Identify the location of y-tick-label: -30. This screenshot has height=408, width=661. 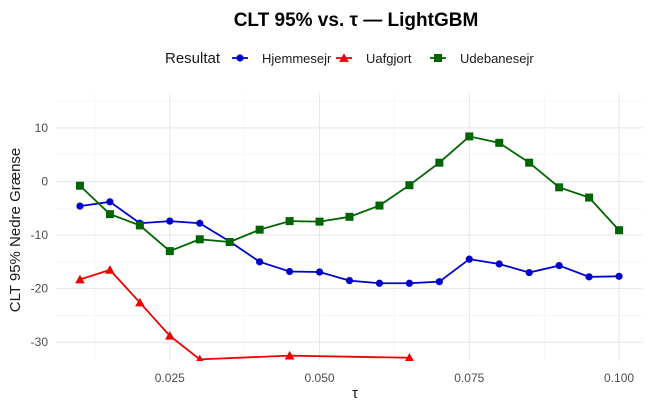
(40, 342).